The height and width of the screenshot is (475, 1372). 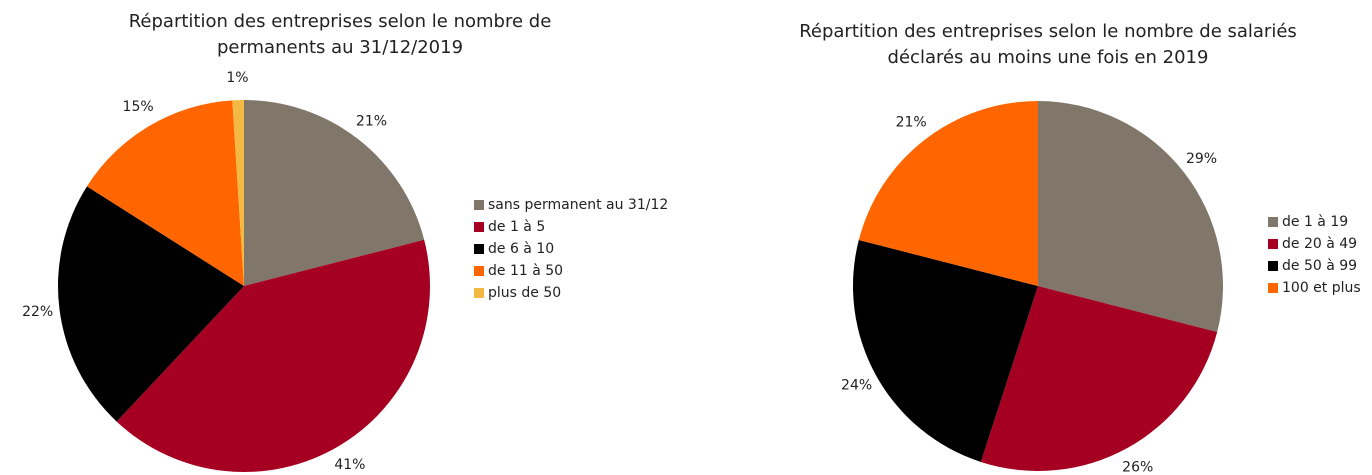 I want to click on legend-label: plus de 50, so click(x=524, y=293).